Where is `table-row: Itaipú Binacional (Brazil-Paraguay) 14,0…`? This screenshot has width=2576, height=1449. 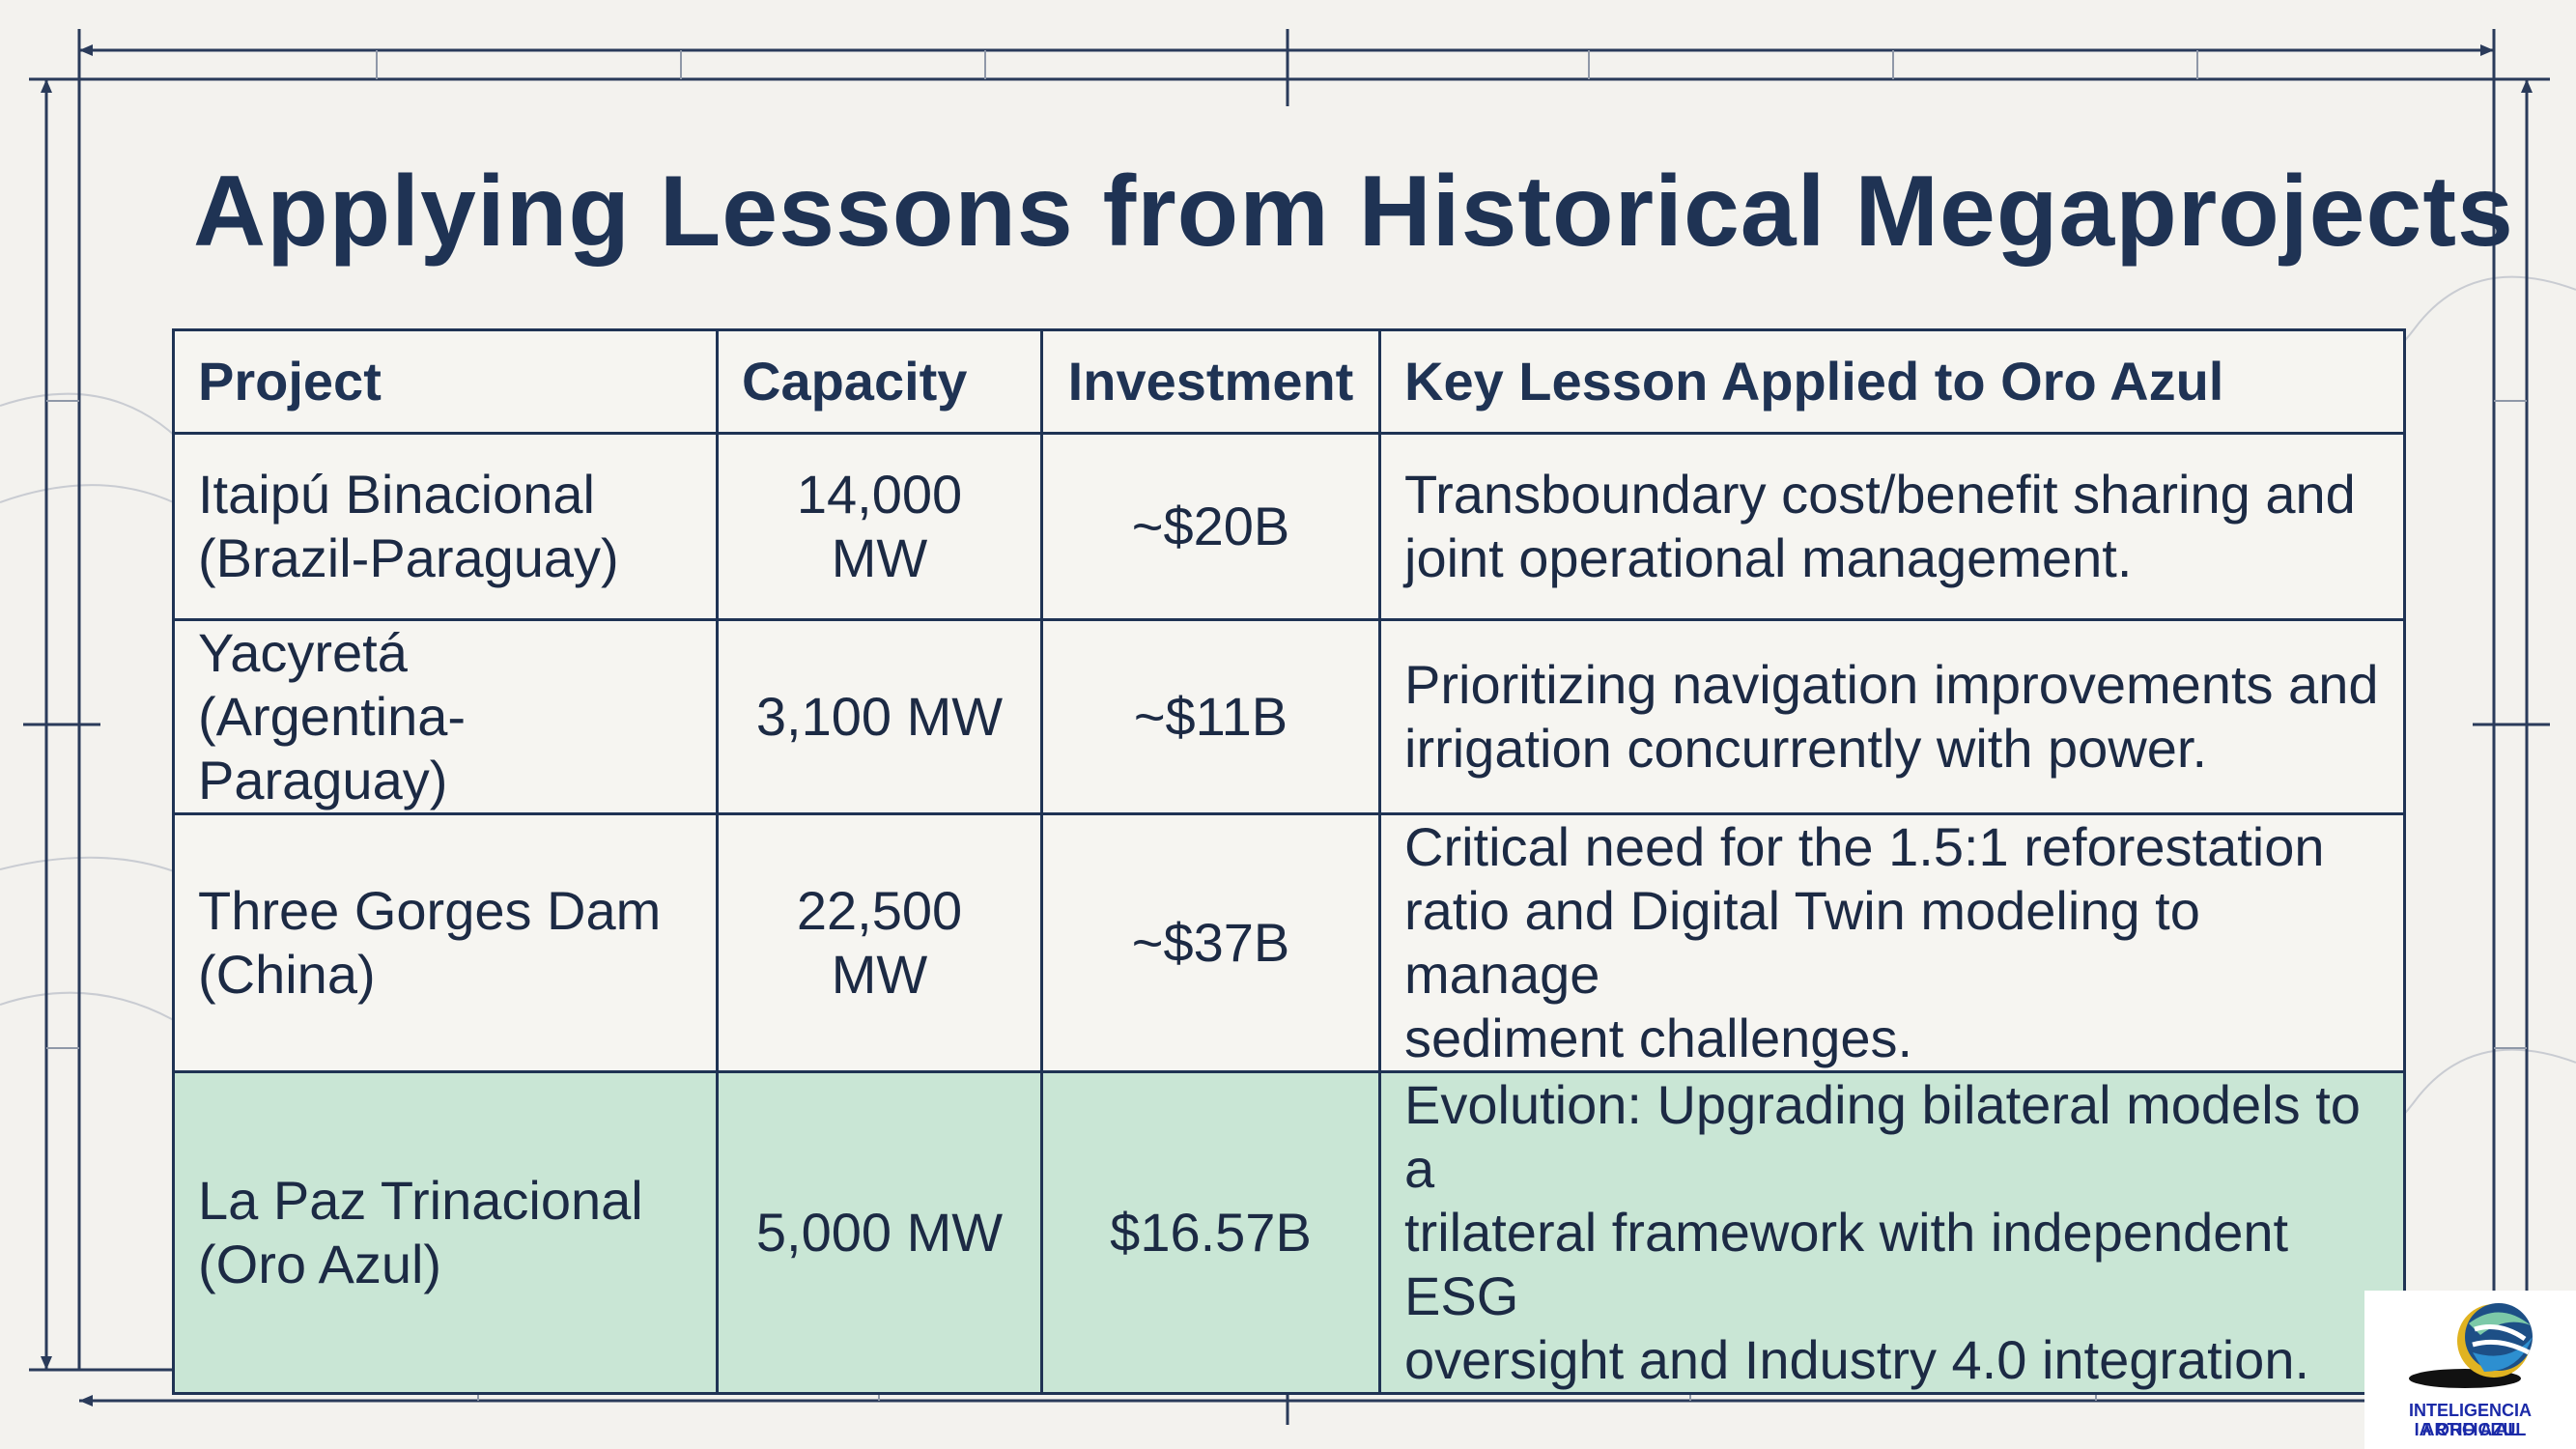 table-row: Itaipú Binacional (Brazil-Paraguay) 14,0… is located at coordinates (1289, 526).